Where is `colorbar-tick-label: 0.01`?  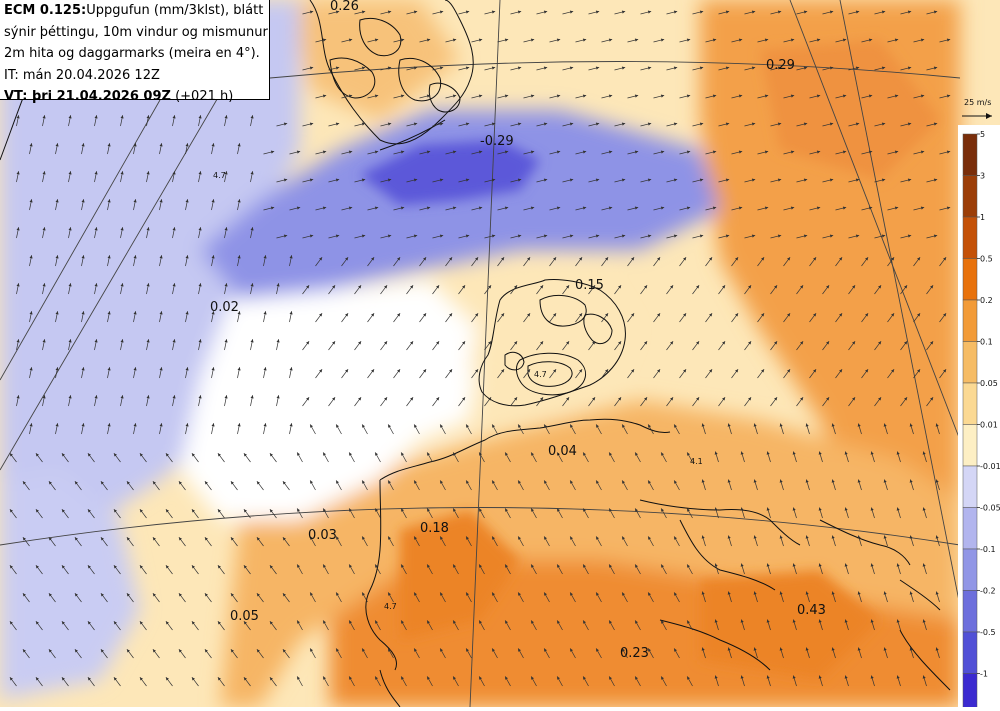
colorbar-tick-label: 0.01 is located at coordinates (989, 425).